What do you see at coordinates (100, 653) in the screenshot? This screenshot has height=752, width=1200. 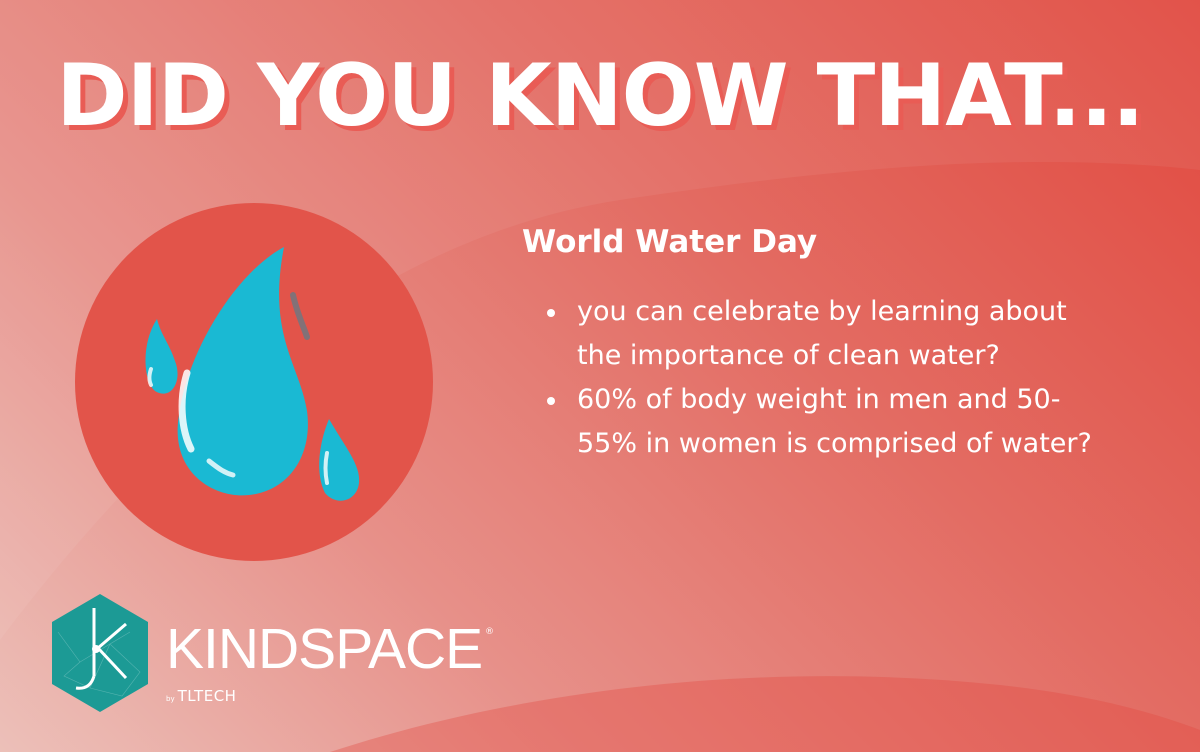 I see `kindspace-logo` at bounding box center [100, 653].